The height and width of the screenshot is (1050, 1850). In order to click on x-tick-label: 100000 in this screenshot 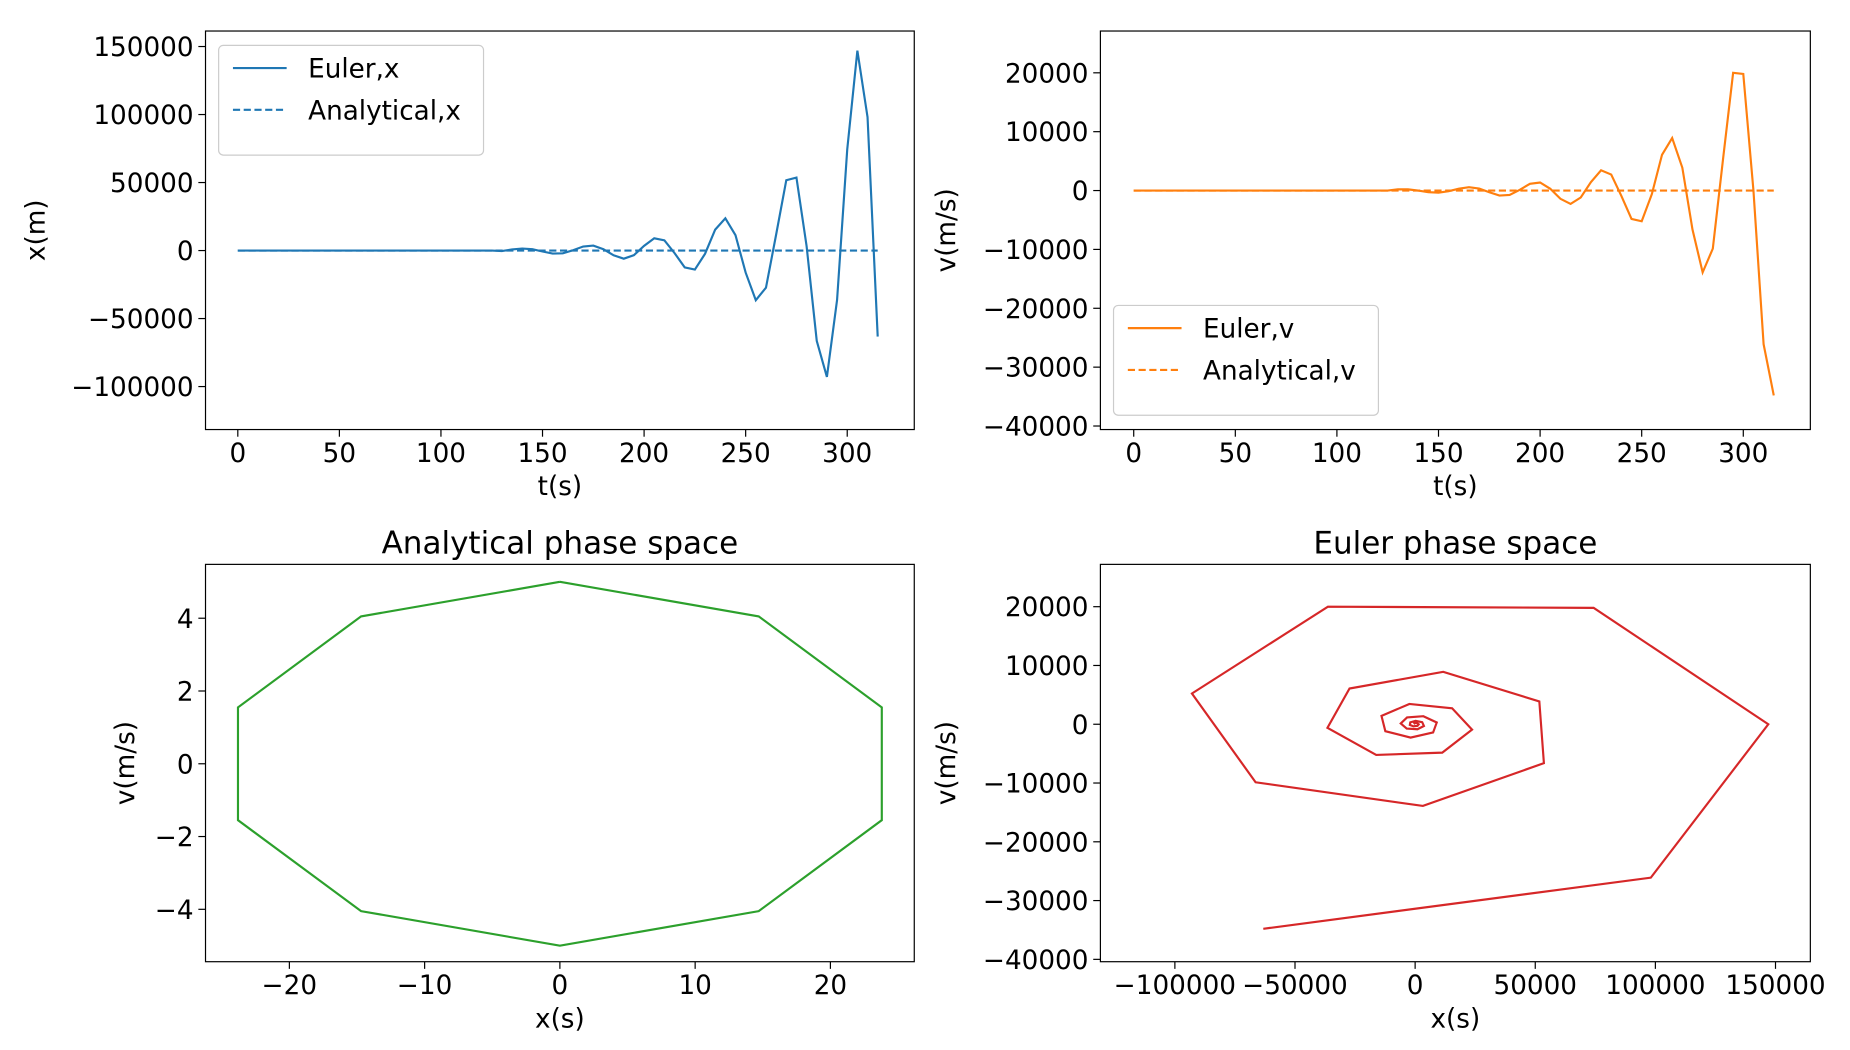, I will do `click(1655, 986)`.